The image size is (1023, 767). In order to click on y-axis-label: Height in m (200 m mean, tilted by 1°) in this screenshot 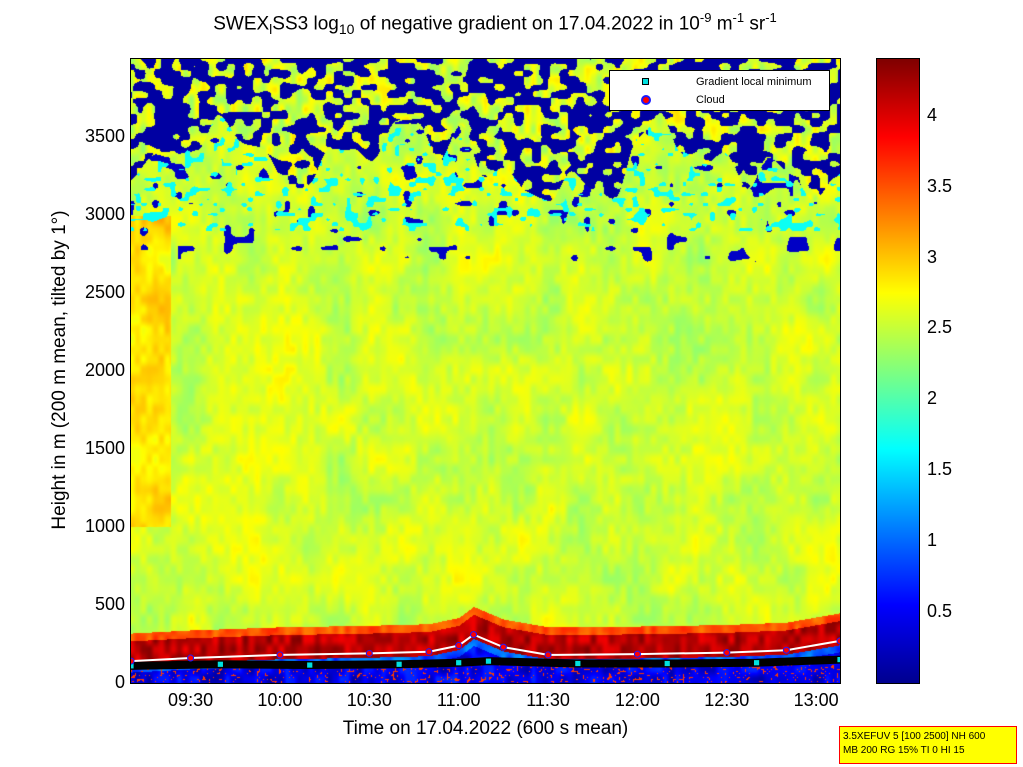, I will do `click(59, 370)`.